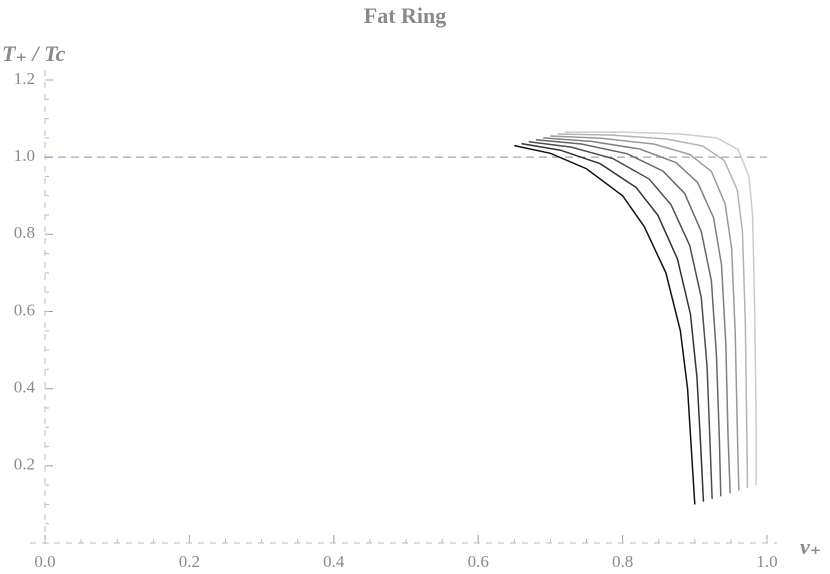 This screenshot has height=574, width=830. What do you see at coordinates (622, 561) in the screenshot?
I see `x-tick-label: 0.8` at bounding box center [622, 561].